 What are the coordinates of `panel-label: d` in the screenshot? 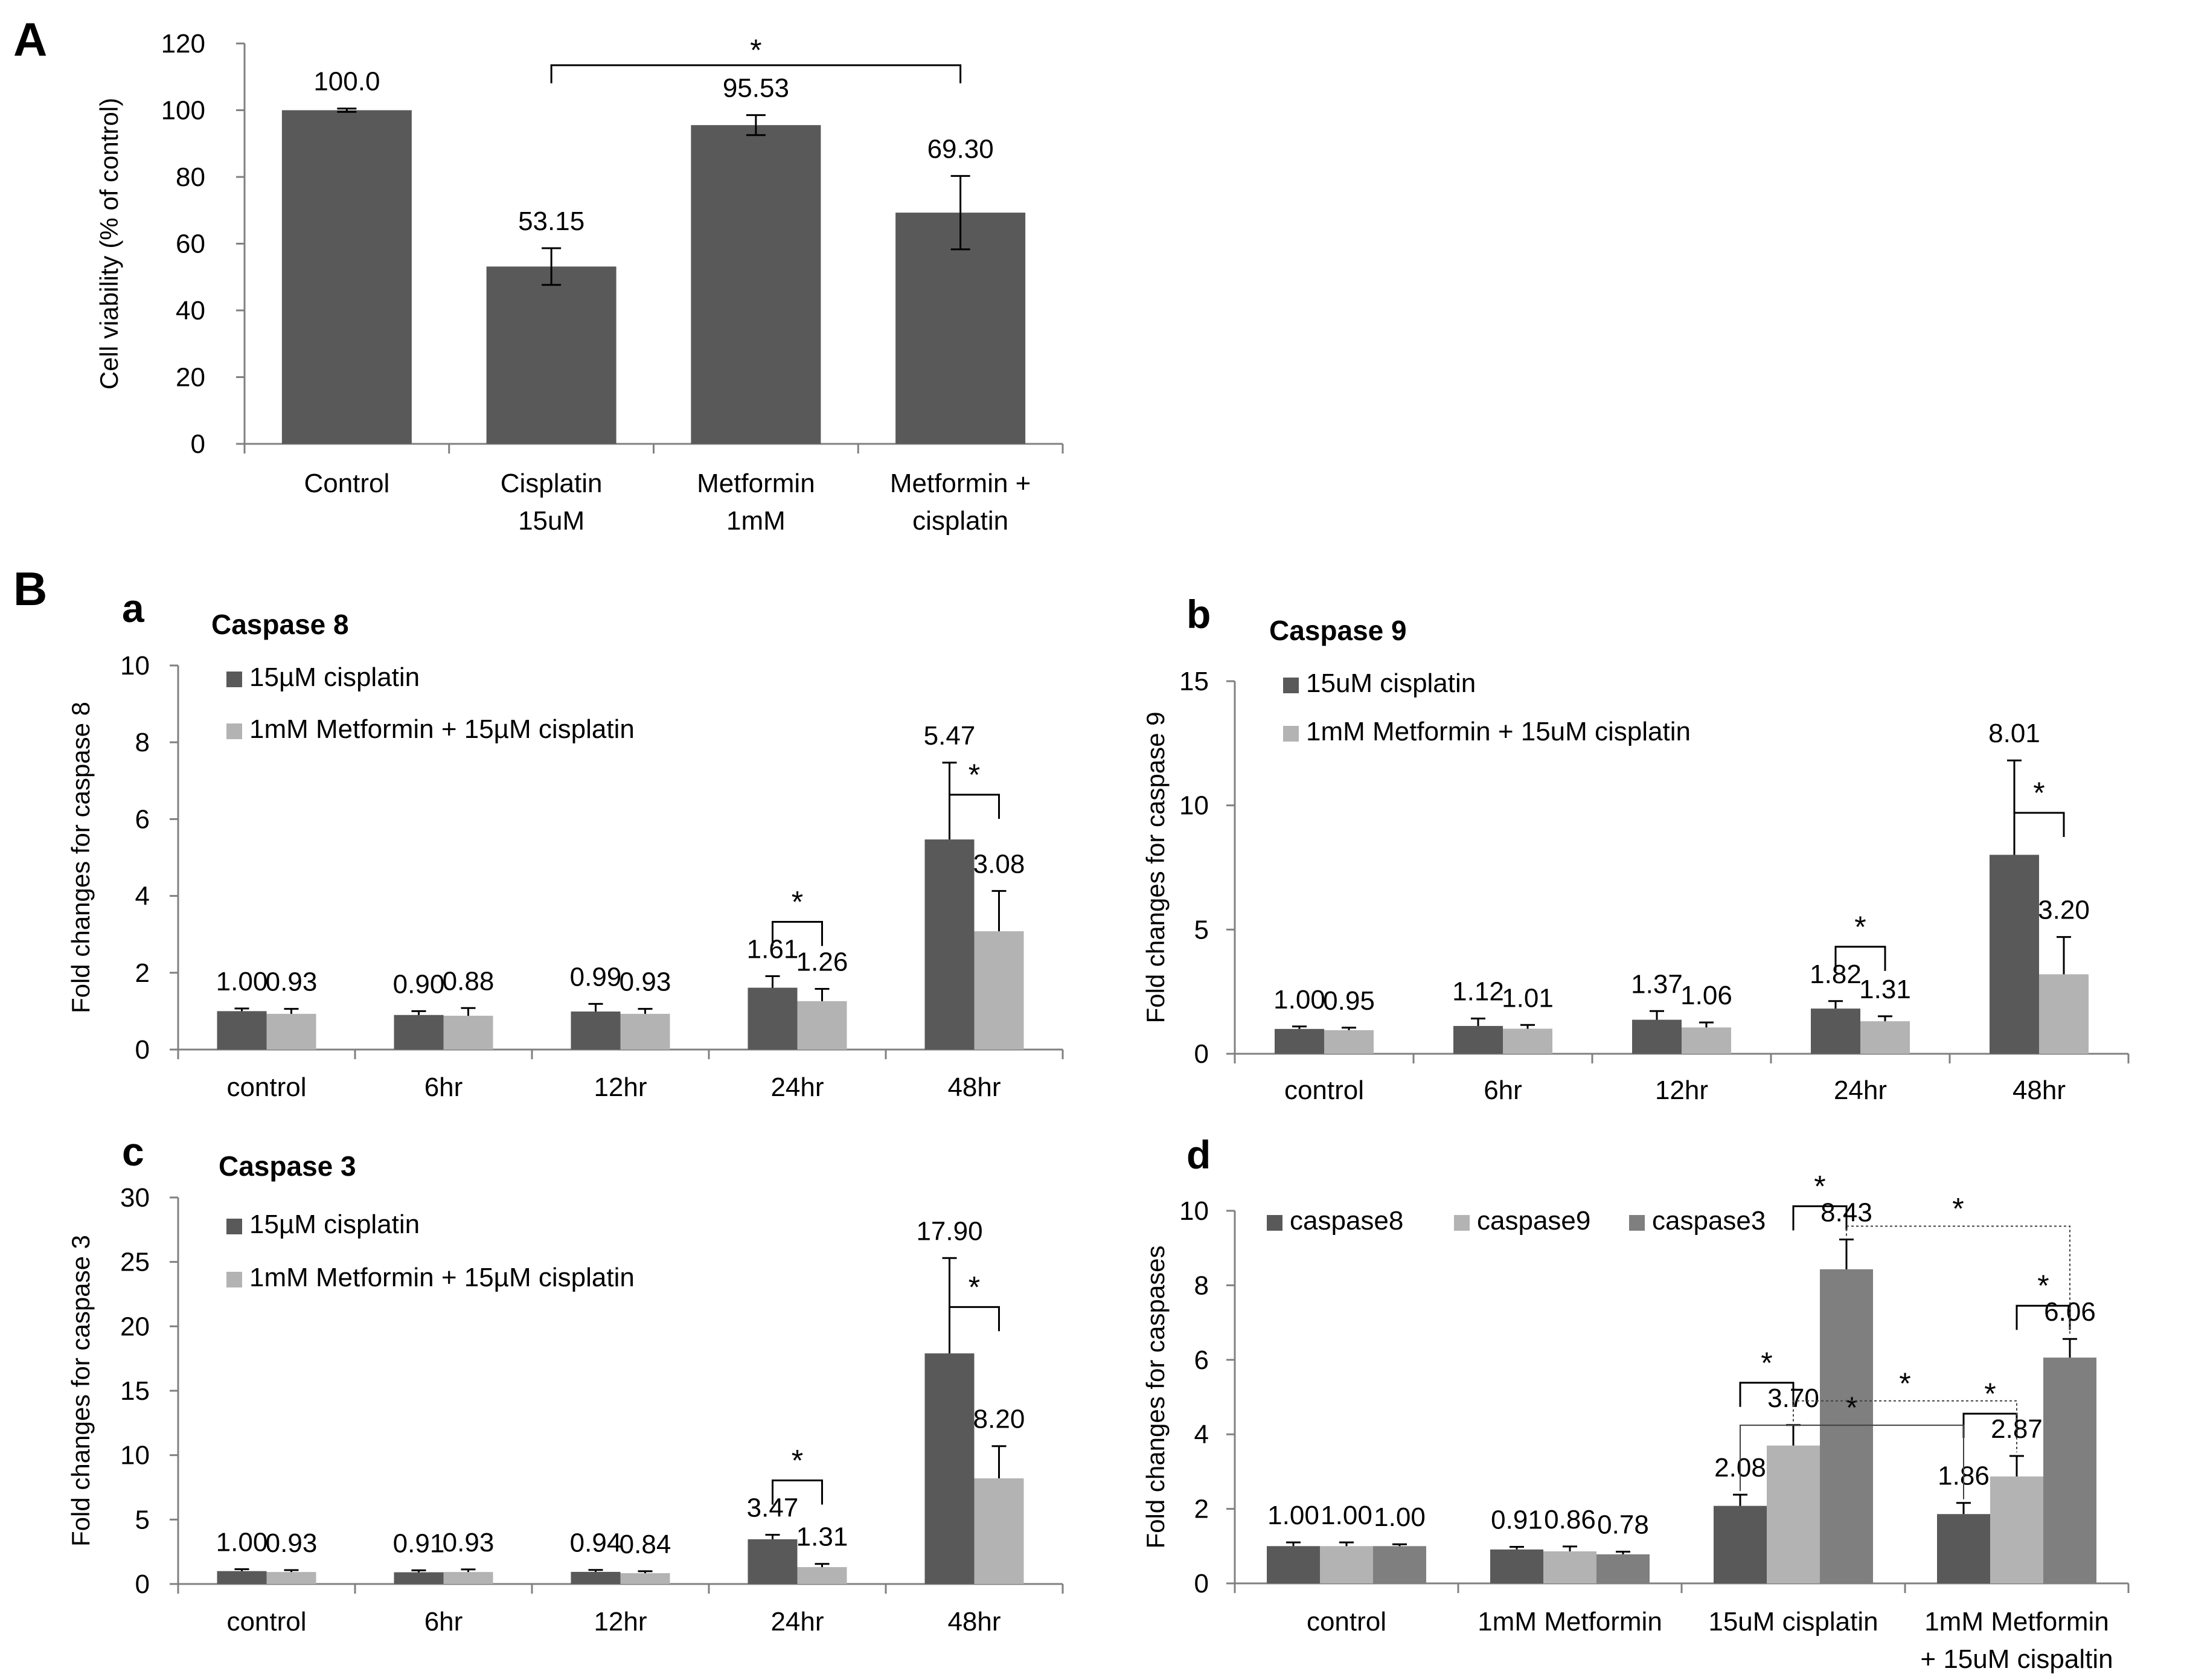 It's located at (1198, 1154).